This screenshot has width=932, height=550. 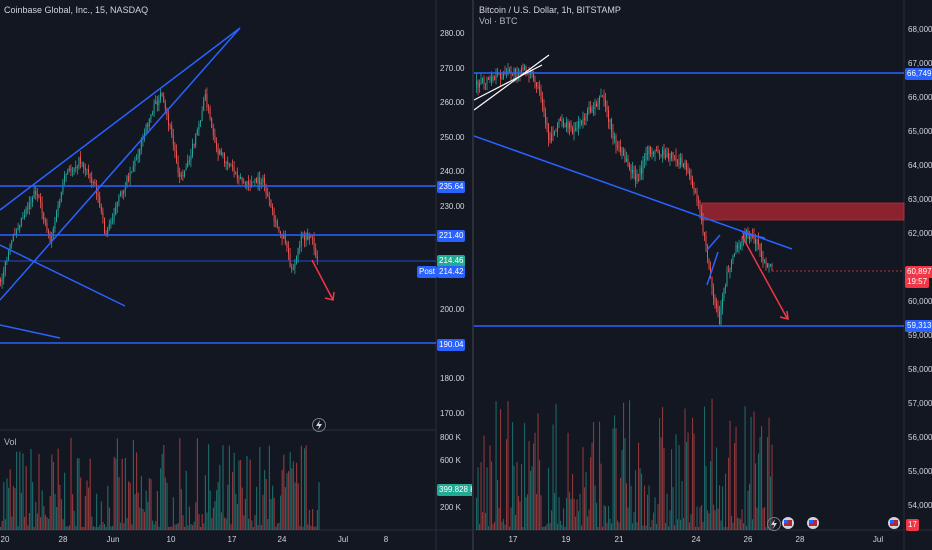 What do you see at coordinates (386, 539) in the screenshot?
I see `coin-time-tick: 8` at bounding box center [386, 539].